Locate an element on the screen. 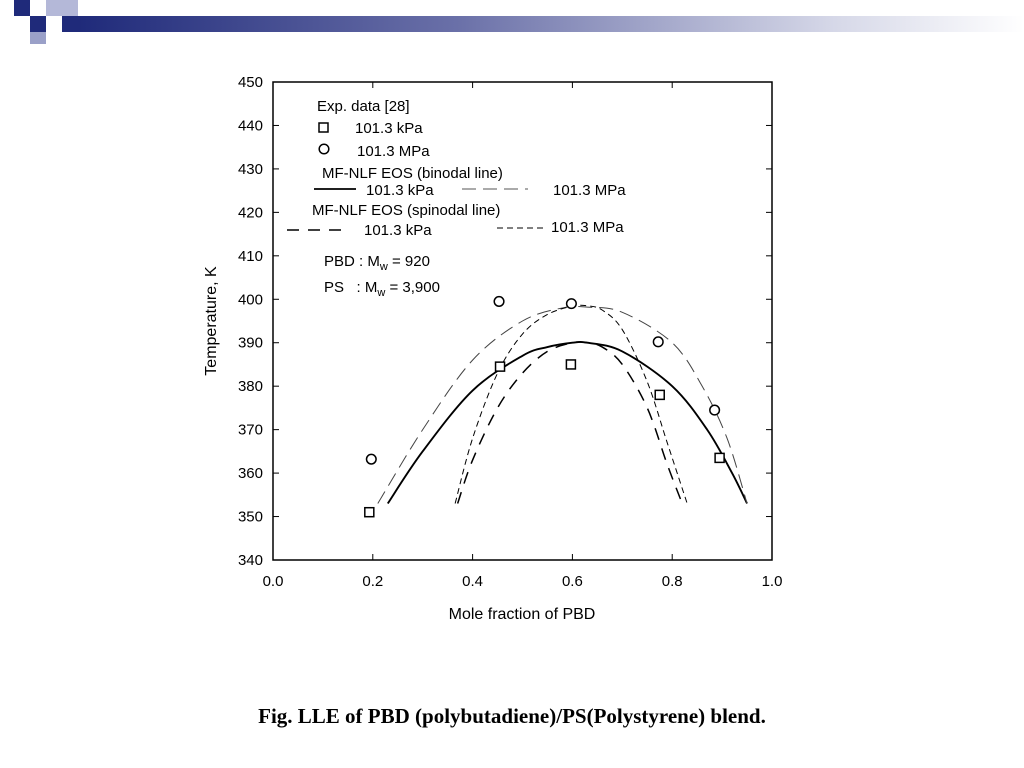 The height and width of the screenshot is (768, 1024). y-tick-label: 370 is located at coordinates (250, 430).